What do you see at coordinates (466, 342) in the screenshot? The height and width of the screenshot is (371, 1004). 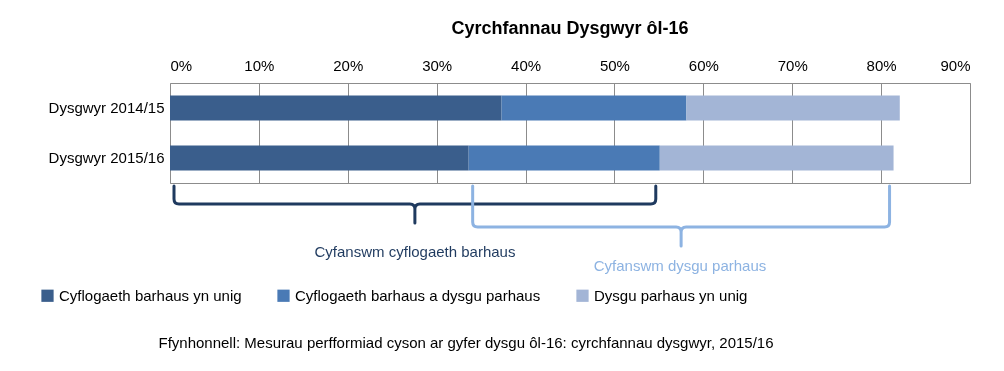 I see `text: Ffynhonnell: Mesurau perfformiad cyson ar gyfer dysgu ôl-16: cyrchfannau dysgwyr, 2015/16` at bounding box center [466, 342].